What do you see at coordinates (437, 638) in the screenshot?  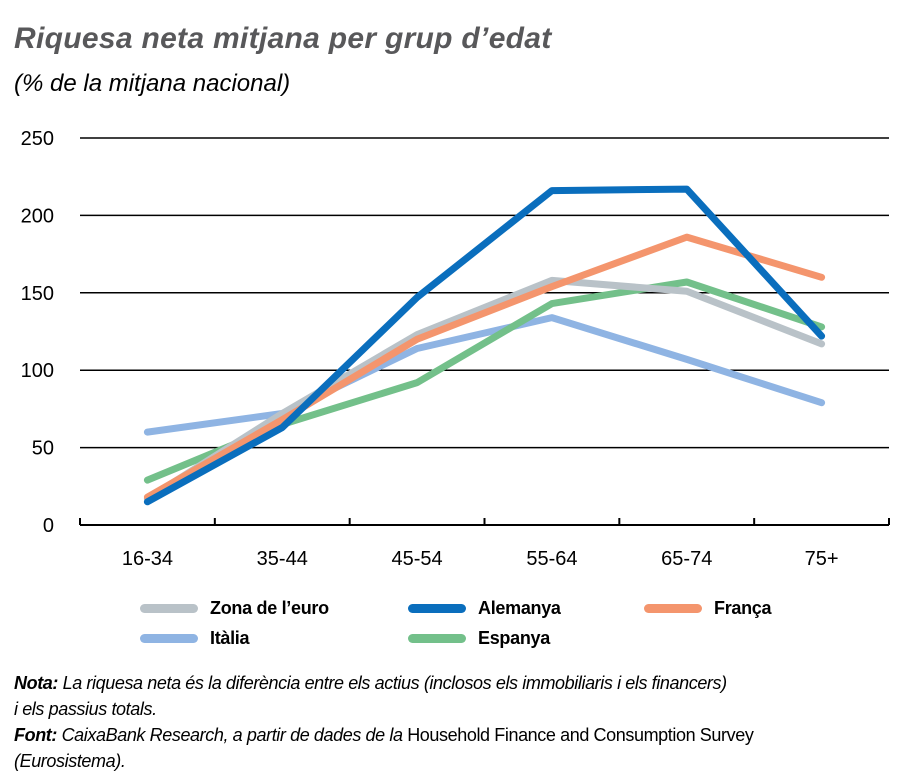 I see `legend-swatch-espanya` at bounding box center [437, 638].